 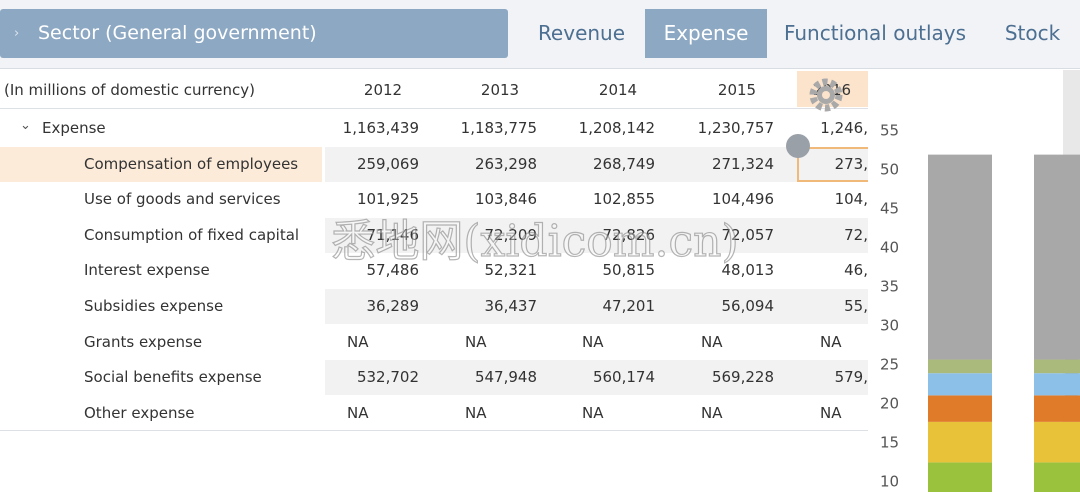 What do you see at coordinates (889, 131) in the screenshot?
I see `y-tick-label: 55` at bounding box center [889, 131].